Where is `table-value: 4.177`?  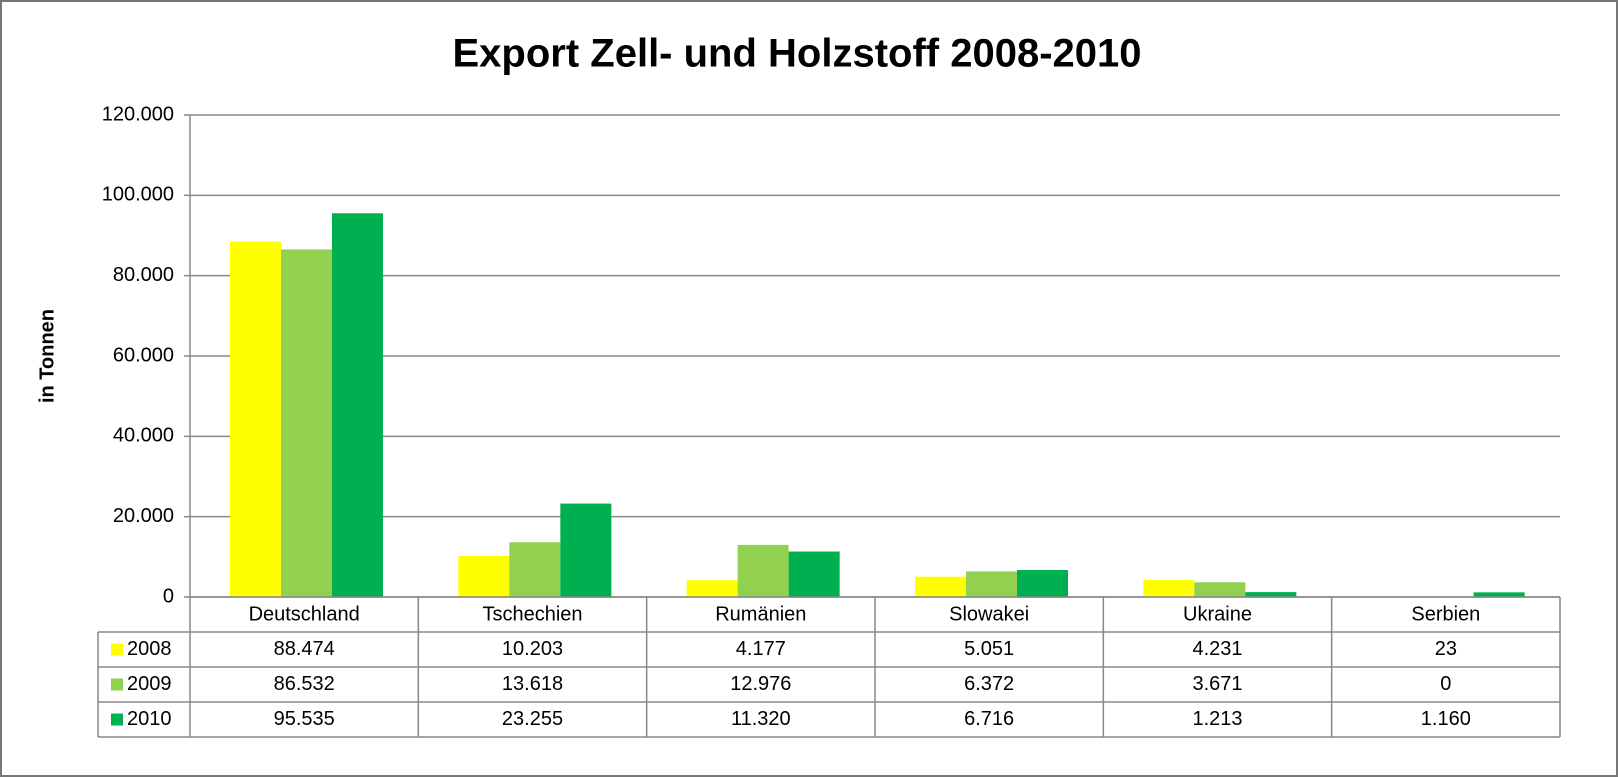
table-value: 4.177 is located at coordinates (761, 649).